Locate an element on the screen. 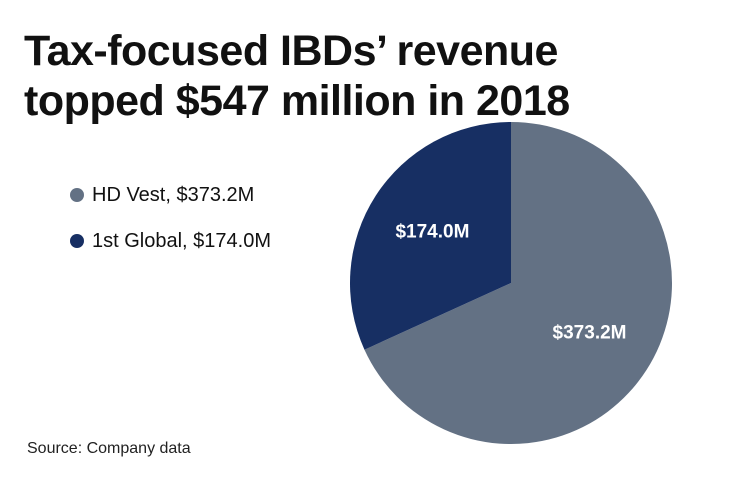 The height and width of the screenshot is (482, 740). chart-title-line-1: Tax-focused IBDs’ revenue is located at coordinates (291, 51).